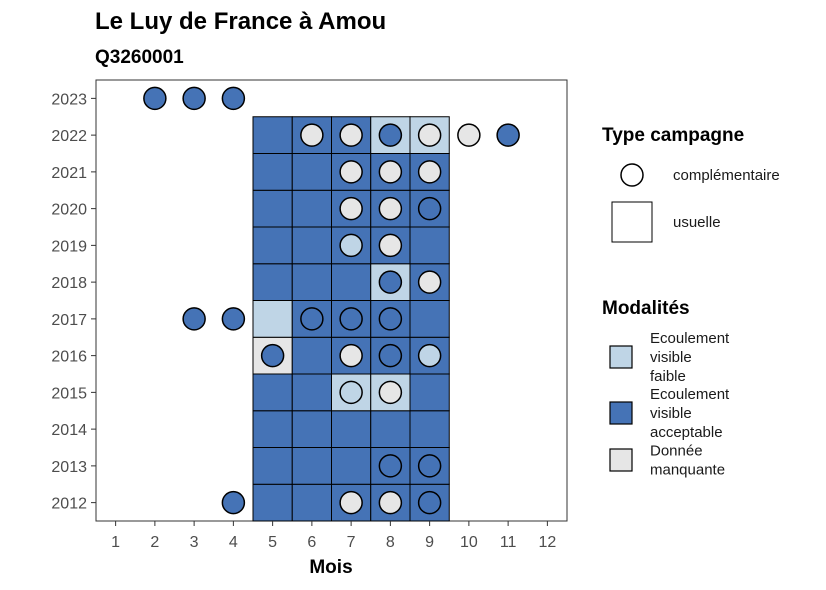  I want to click on x-tick-label-1: 1, so click(115, 542).